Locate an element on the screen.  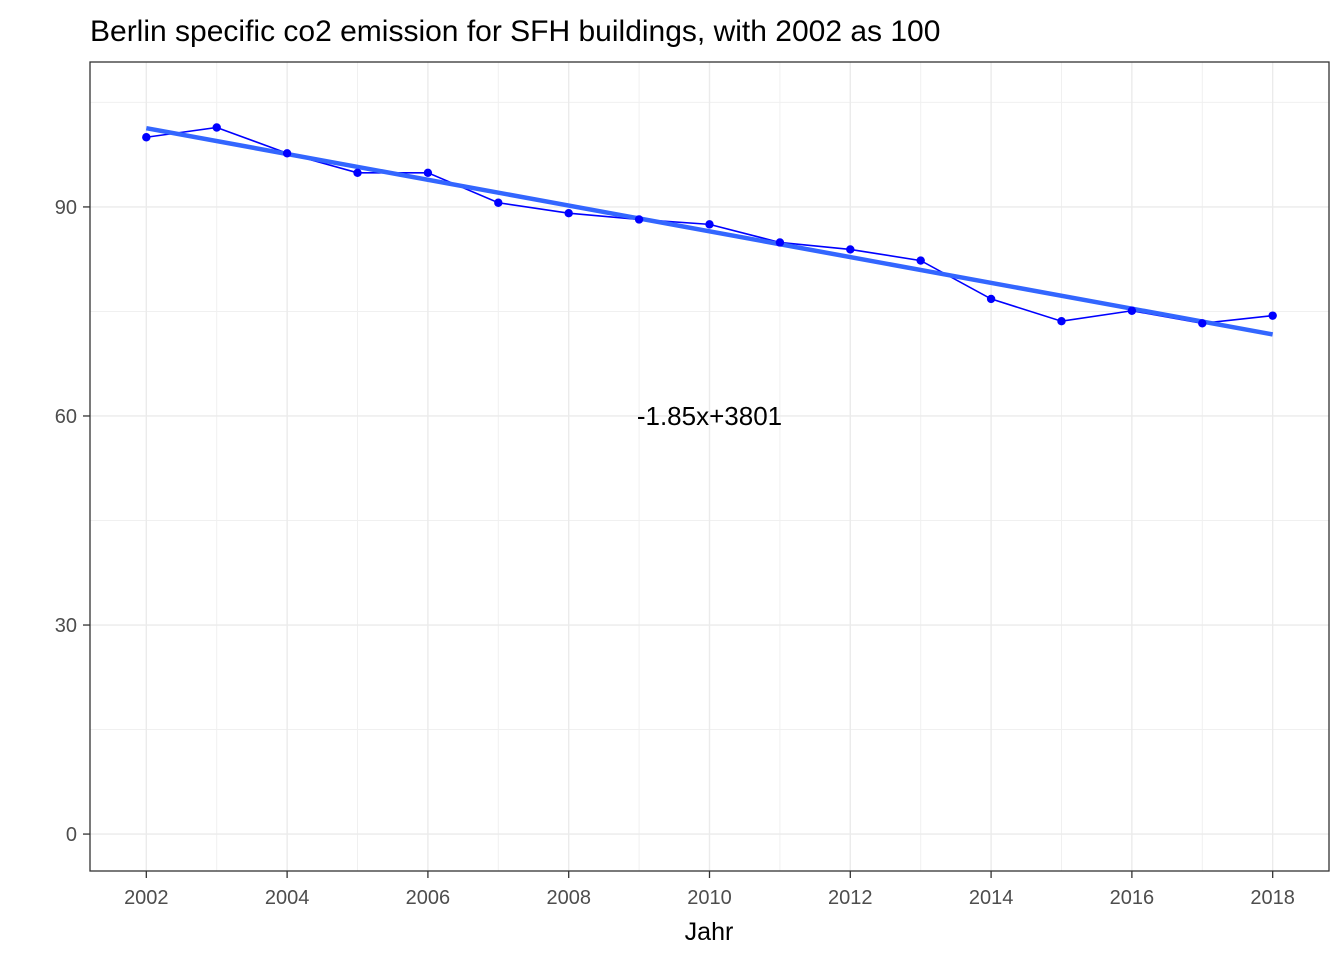
x-axis: 2002 2004 2006 2008 2010 2012 2014 2016 2018 is located at coordinates (709, 890).